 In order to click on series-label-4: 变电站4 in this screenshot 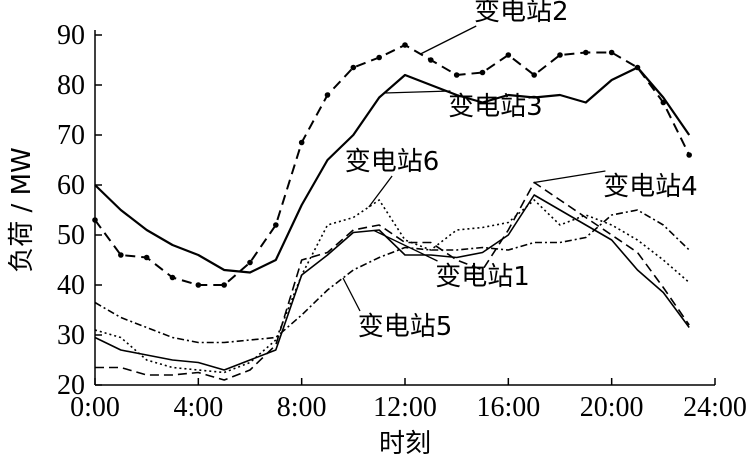, I will do `click(650, 187)`.